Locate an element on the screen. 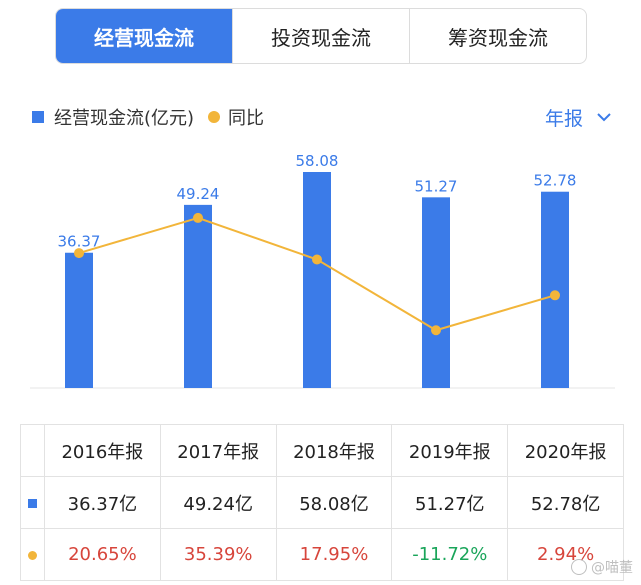  legend-line-swatch is located at coordinates (214, 117).